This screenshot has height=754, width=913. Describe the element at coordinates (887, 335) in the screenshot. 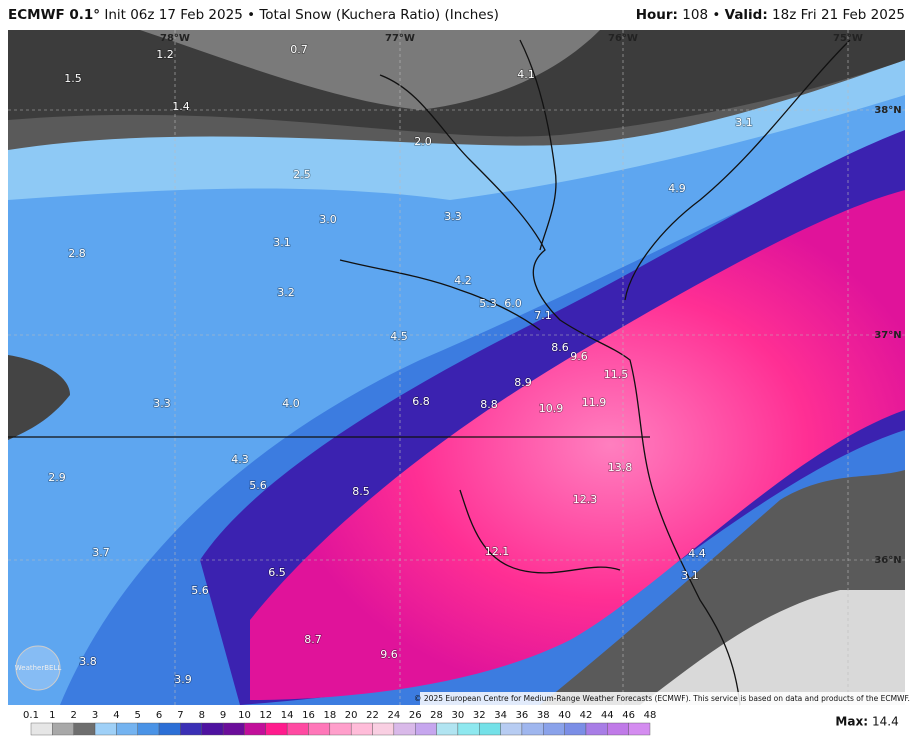

I see `latitude-label: 37°N` at that location.